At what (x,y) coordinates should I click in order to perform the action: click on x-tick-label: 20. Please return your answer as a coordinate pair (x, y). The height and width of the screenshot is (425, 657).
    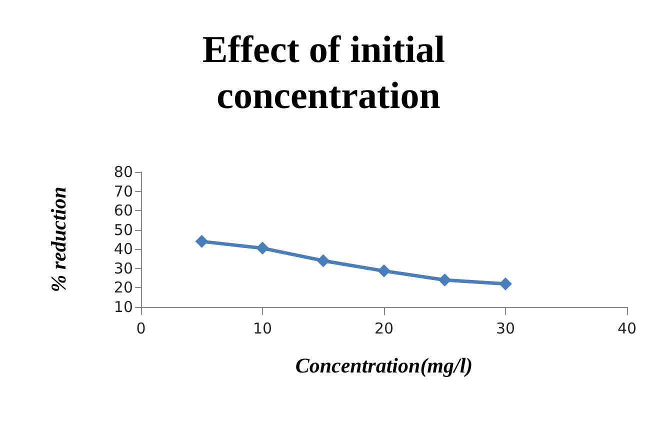
    Looking at the image, I should click on (384, 329).